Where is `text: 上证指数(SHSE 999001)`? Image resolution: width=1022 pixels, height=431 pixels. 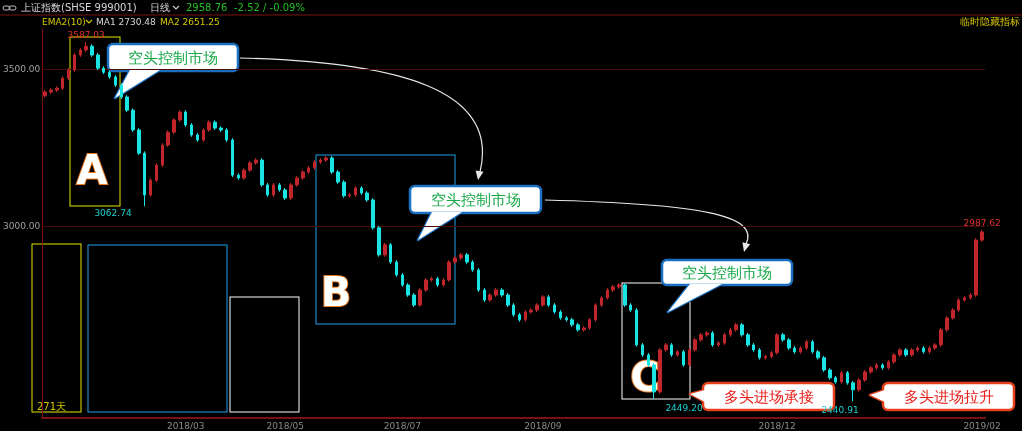 text: 上证指数(SHSE 999001) is located at coordinates (79, 7).